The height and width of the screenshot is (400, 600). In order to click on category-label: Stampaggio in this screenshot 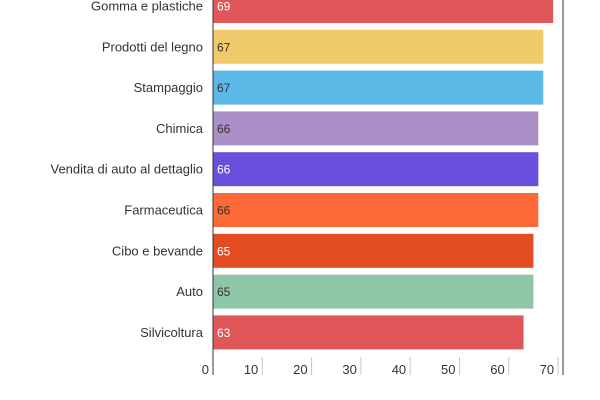, I will do `click(168, 87)`.